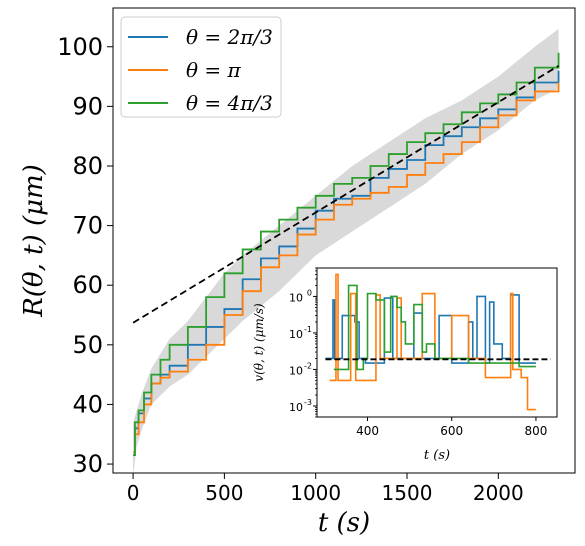 This screenshot has width=585, height=546. I want to click on y-tick-label: 40, so click(87, 404).